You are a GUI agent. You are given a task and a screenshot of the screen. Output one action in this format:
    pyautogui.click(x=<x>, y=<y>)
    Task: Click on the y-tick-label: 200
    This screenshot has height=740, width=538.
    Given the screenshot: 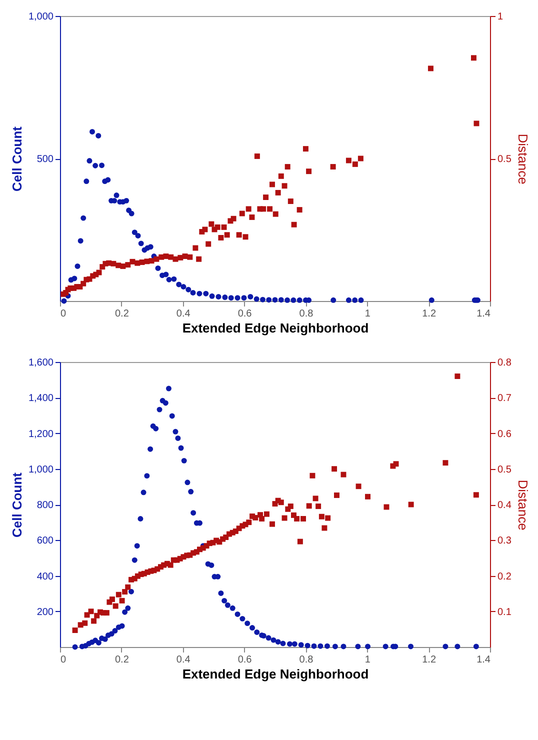 What is the action you would take?
    pyautogui.click(x=45, y=612)
    